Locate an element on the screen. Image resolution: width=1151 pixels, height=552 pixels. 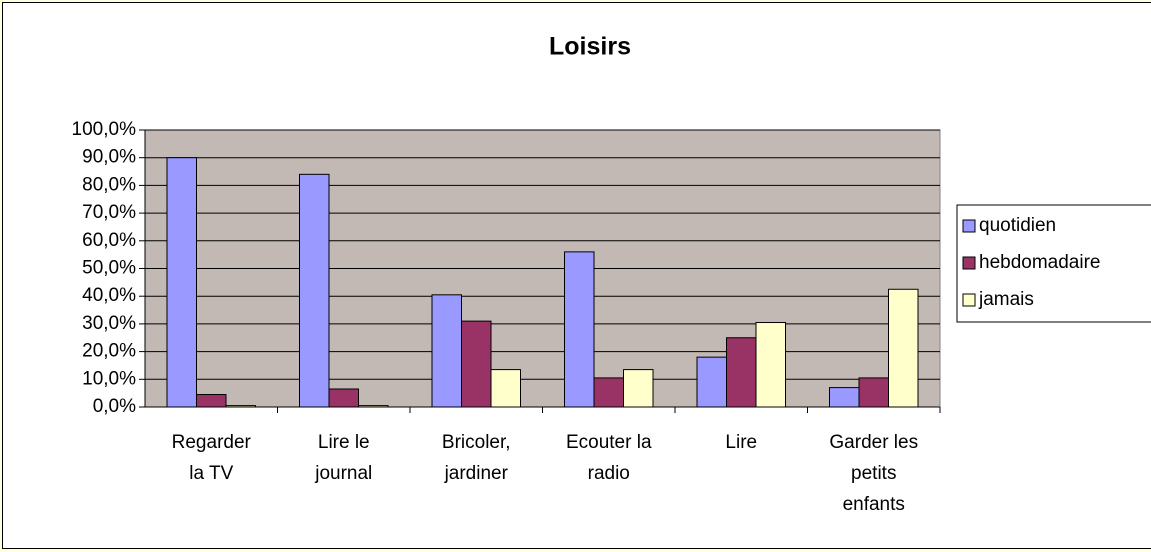
x-tick-label: Ecouter la radio is located at coordinates (609, 458).